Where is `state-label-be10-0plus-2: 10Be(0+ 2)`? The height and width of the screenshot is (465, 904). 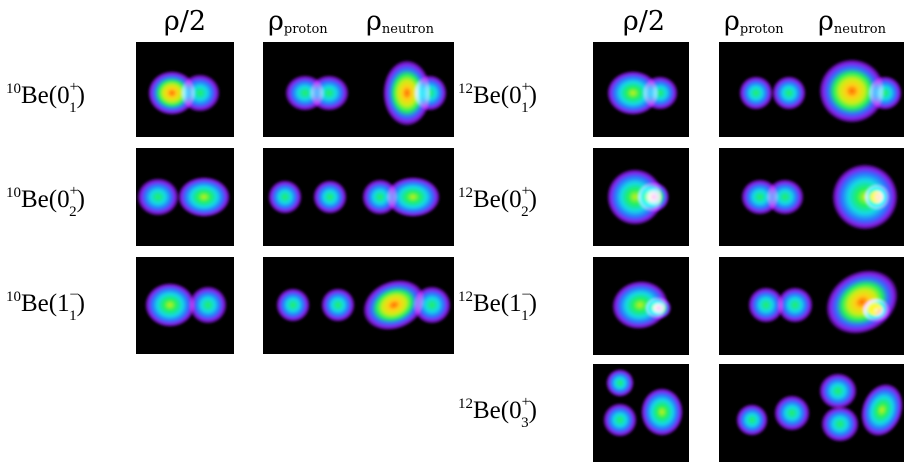
state-label-be10-0plus-2: 10Be(0+ 2) is located at coordinates (45, 201).